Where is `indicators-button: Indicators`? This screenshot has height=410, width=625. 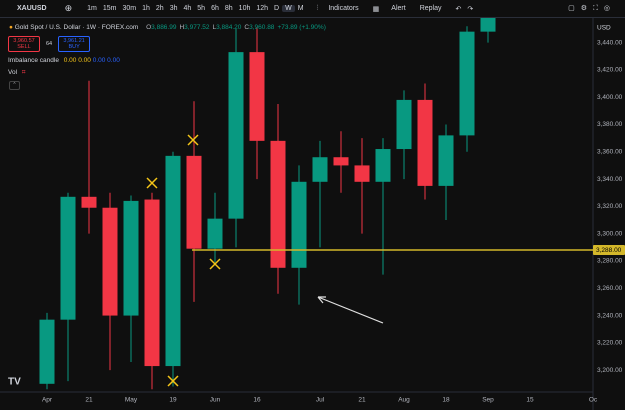 indicators-button: Indicators is located at coordinates (343, 8).